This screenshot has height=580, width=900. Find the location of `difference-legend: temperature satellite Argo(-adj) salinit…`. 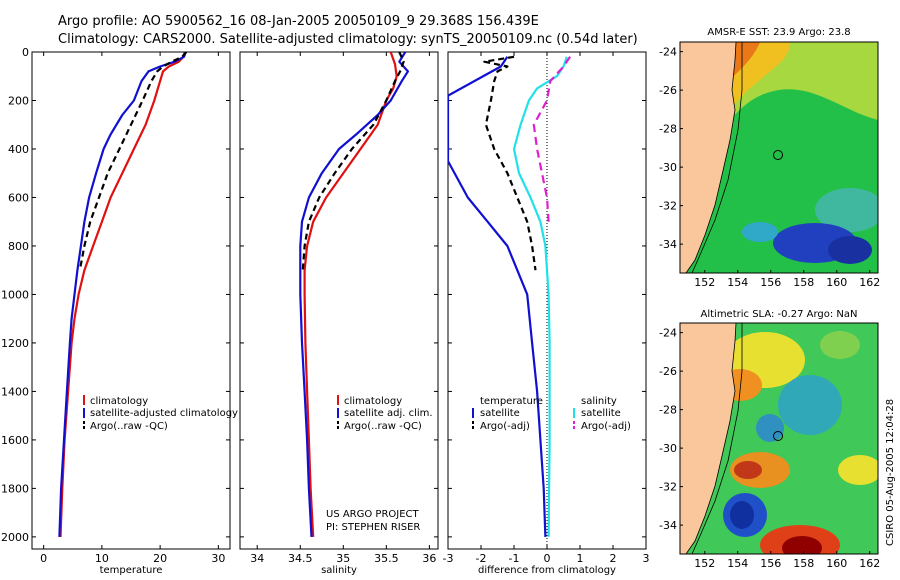

difference-legend: temperature satellite Argo(-adj) salinit… is located at coordinates (551, 414).